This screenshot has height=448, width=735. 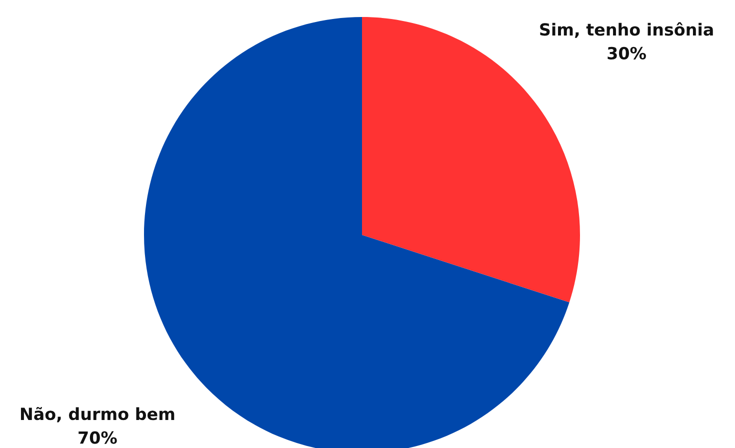 What do you see at coordinates (626, 30) in the screenshot?
I see `slice-label: Sim, tenho insônia` at bounding box center [626, 30].